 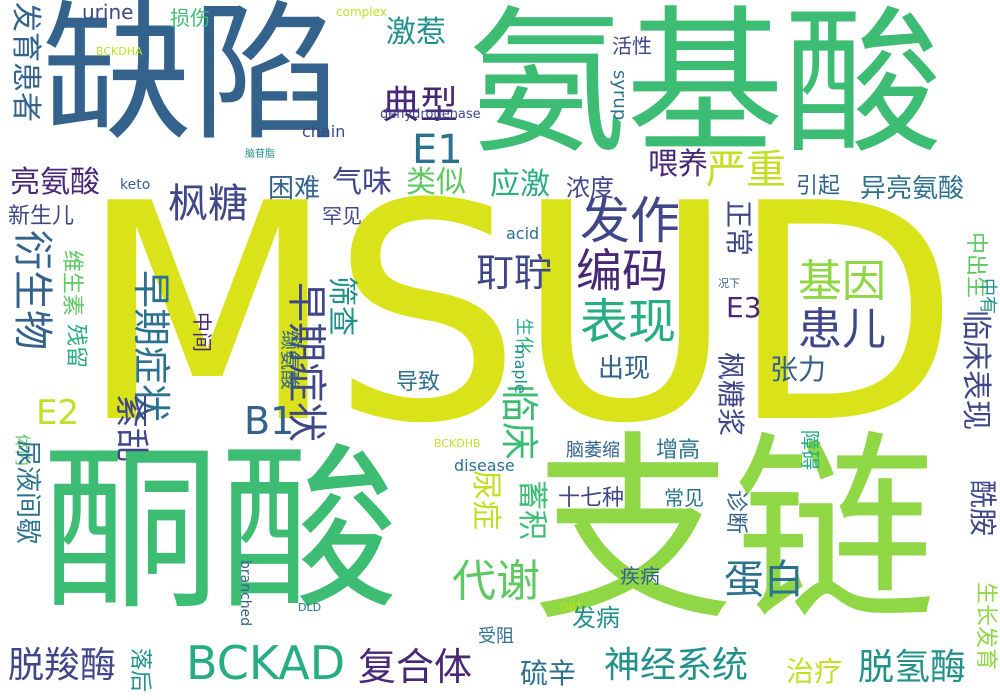 What do you see at coordinates (208, 204) in the screenshot?
I see `word-fengtang: 枫糖` at bounding box center [208, 204].